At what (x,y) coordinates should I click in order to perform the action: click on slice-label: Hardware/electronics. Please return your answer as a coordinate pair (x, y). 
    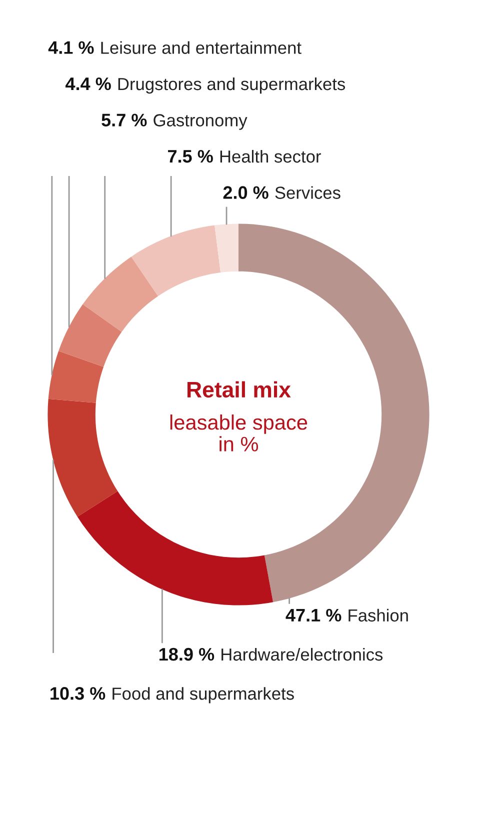
    Looking at the image, I should click on (302, 654).